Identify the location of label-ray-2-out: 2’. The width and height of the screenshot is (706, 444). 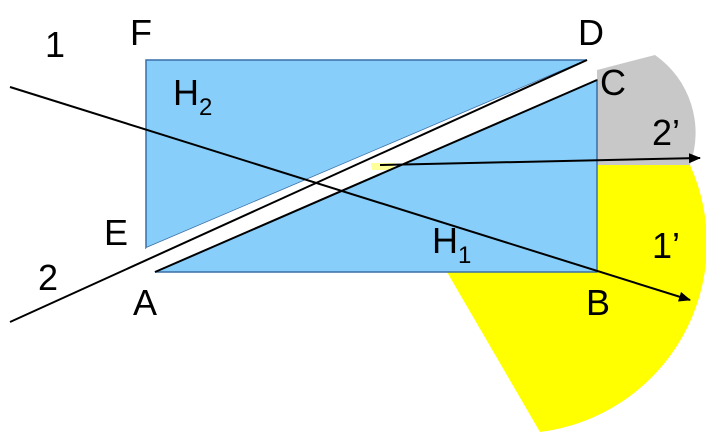
(666, 132).